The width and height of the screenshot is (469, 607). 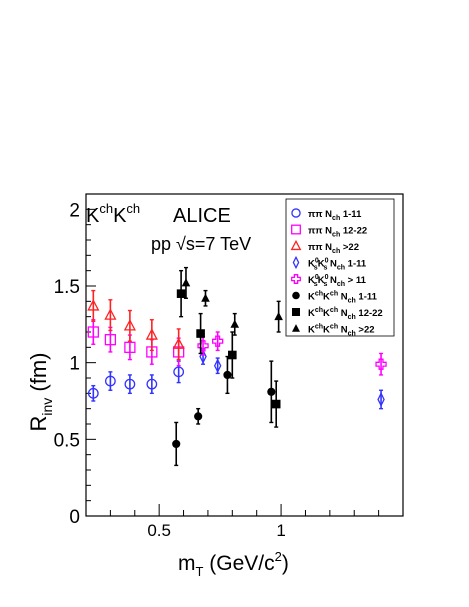 I want to click on y-tick-label: 2, so click(x=74, y=210).